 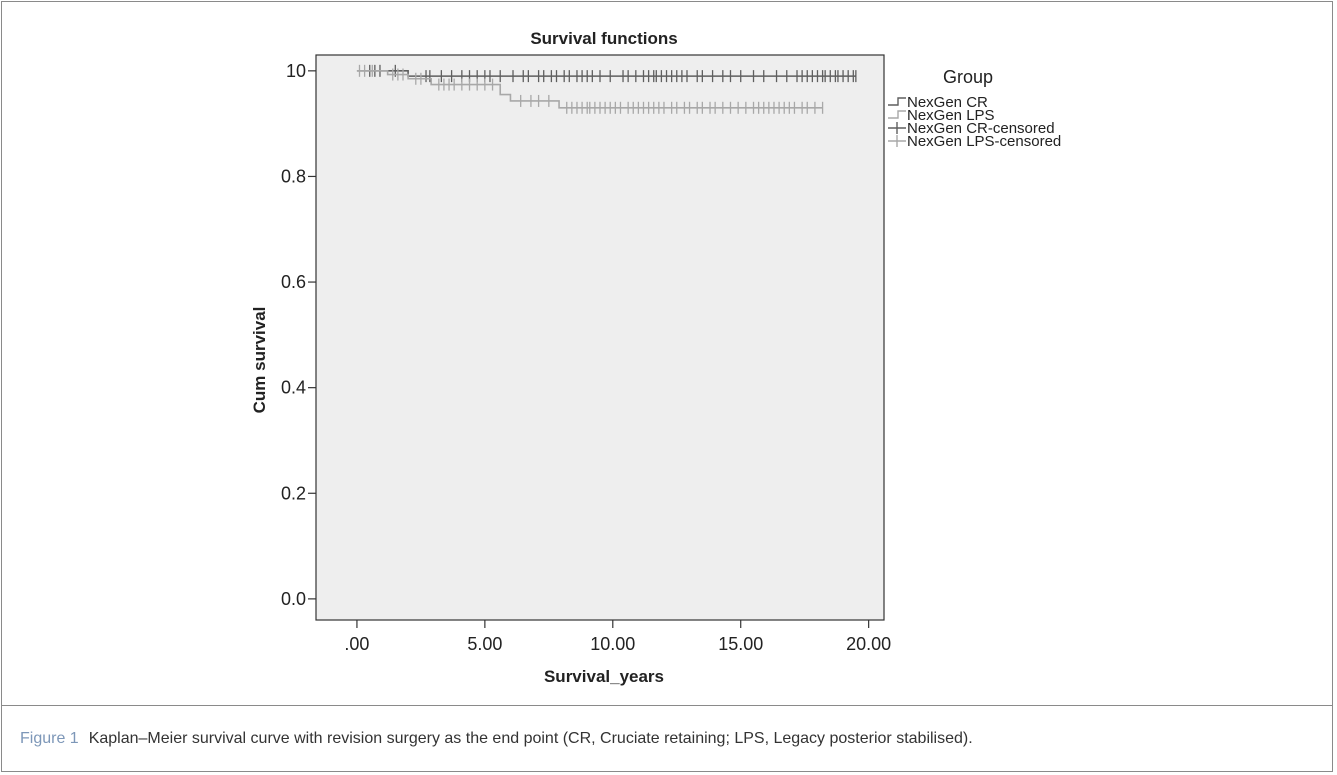 What do you see at coordinates (259, 360) in the screenshot?
I see `y-axis-label: Cum survival` at bounding box center [259, 360].